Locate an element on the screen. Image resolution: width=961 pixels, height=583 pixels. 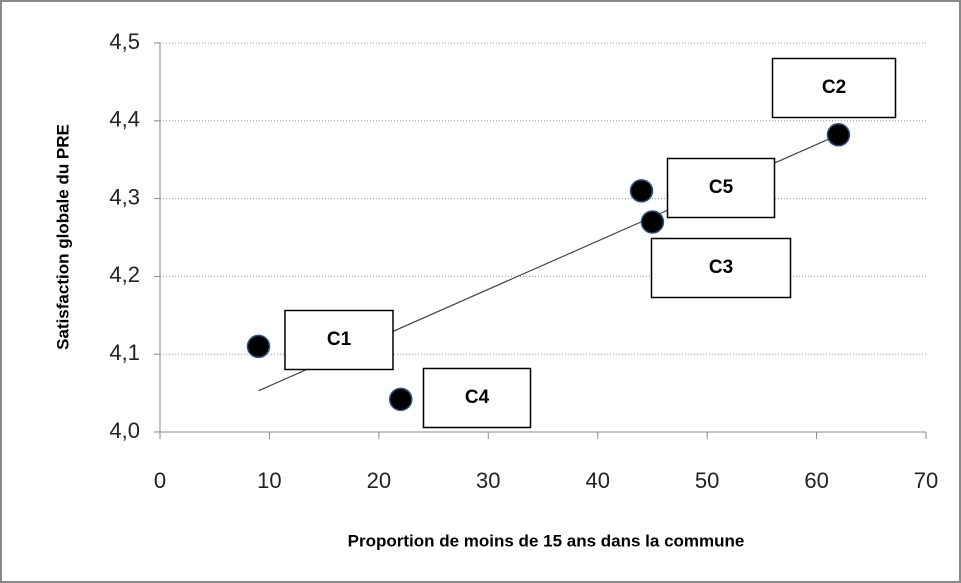
point-label: C1 is located at coordinates (339, 339).